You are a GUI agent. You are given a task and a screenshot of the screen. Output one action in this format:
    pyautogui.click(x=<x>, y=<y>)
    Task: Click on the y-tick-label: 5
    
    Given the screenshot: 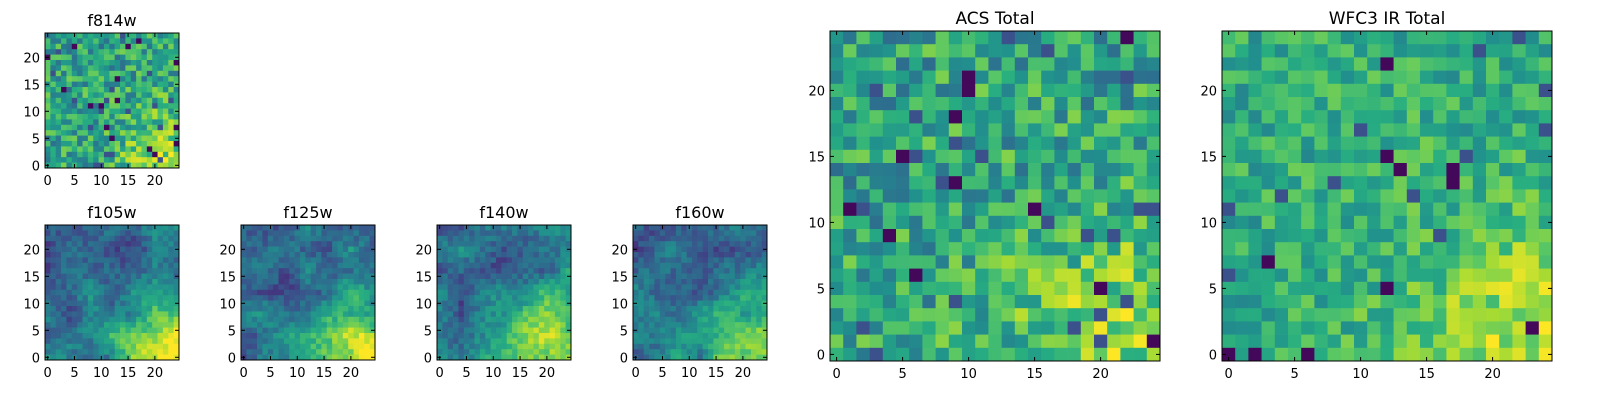 What is the action you would take?
    pyautogui.click(x=821, y=289)
    